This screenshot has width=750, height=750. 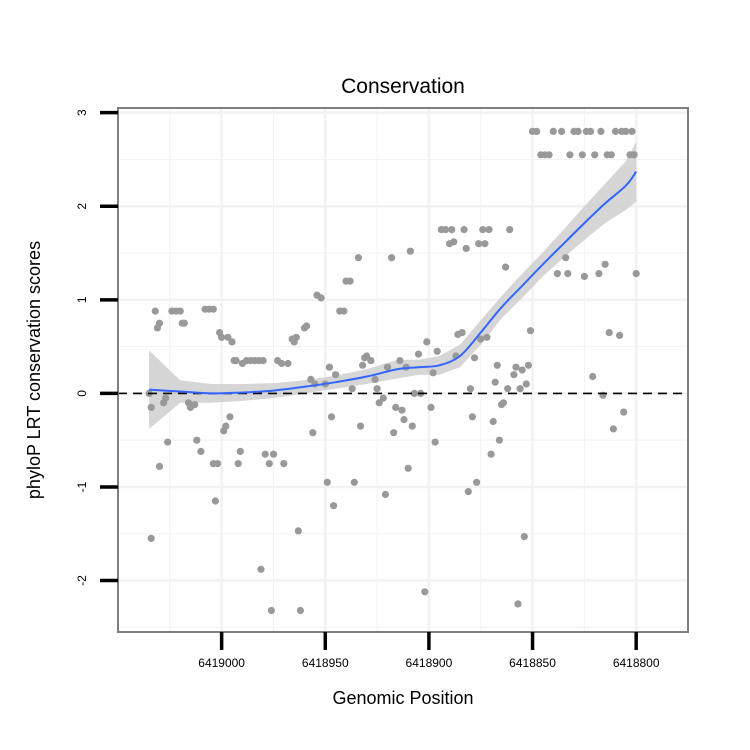 What do you see at coordinates (636, 663) in the screenshot?
I see `x-tick-label: 6418800` at bounding box center [636, 663].